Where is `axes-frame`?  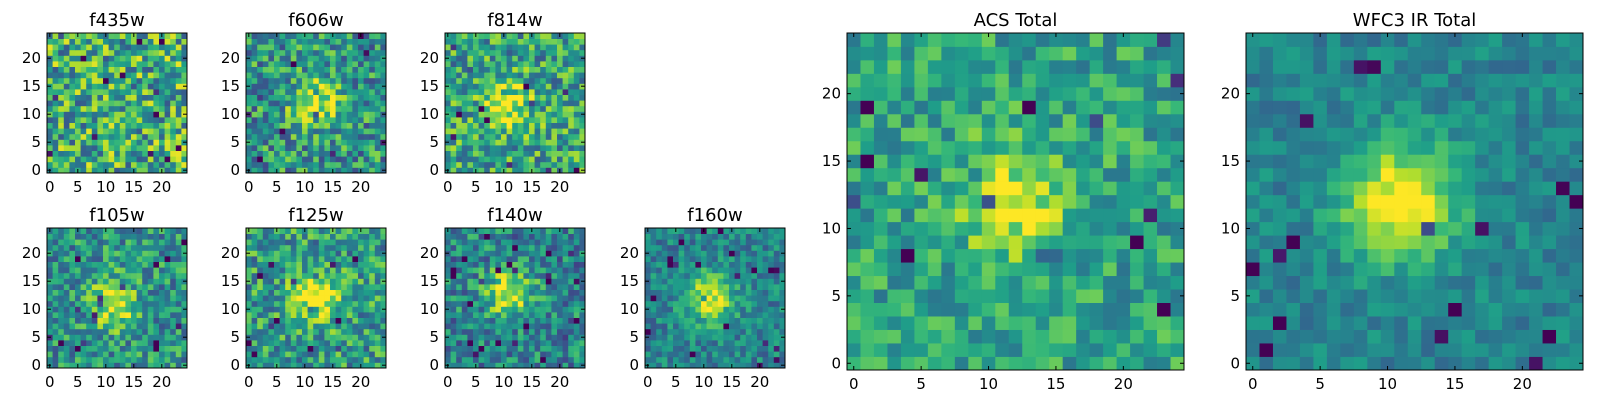
axes-frame is located at coordinates (117, 298).